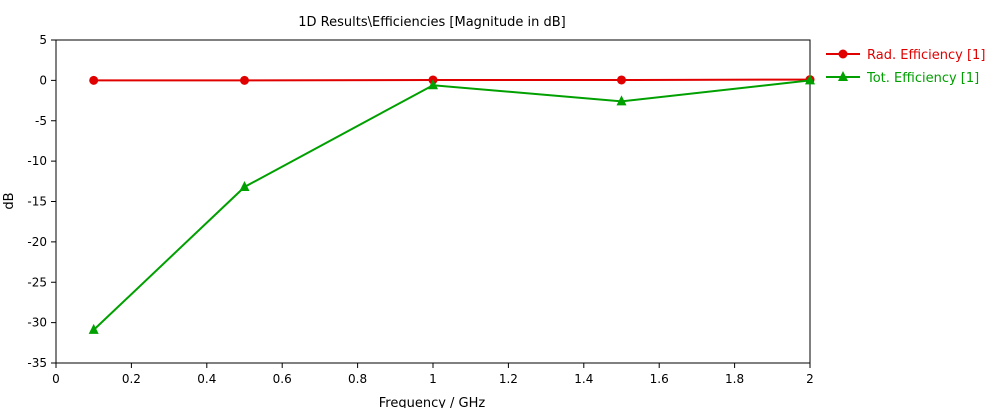 Image resolution: width=1000 pixels, height=408 pixels. What do you see at coordinates (926, 55) in the screenshot?
I see `legend-label: Rad. Efficiency [1]` at bounding box center [926, 55].